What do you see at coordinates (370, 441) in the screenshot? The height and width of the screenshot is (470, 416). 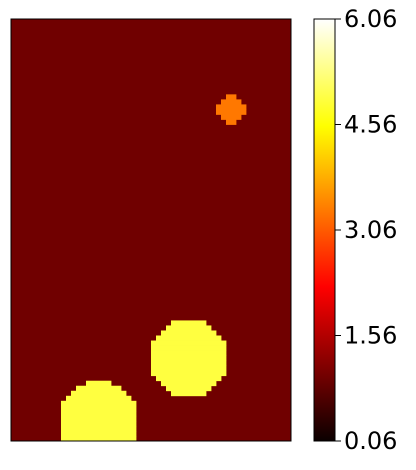 I see `colorbar-tick-label: 0.06` at bounding box center [370, 441].